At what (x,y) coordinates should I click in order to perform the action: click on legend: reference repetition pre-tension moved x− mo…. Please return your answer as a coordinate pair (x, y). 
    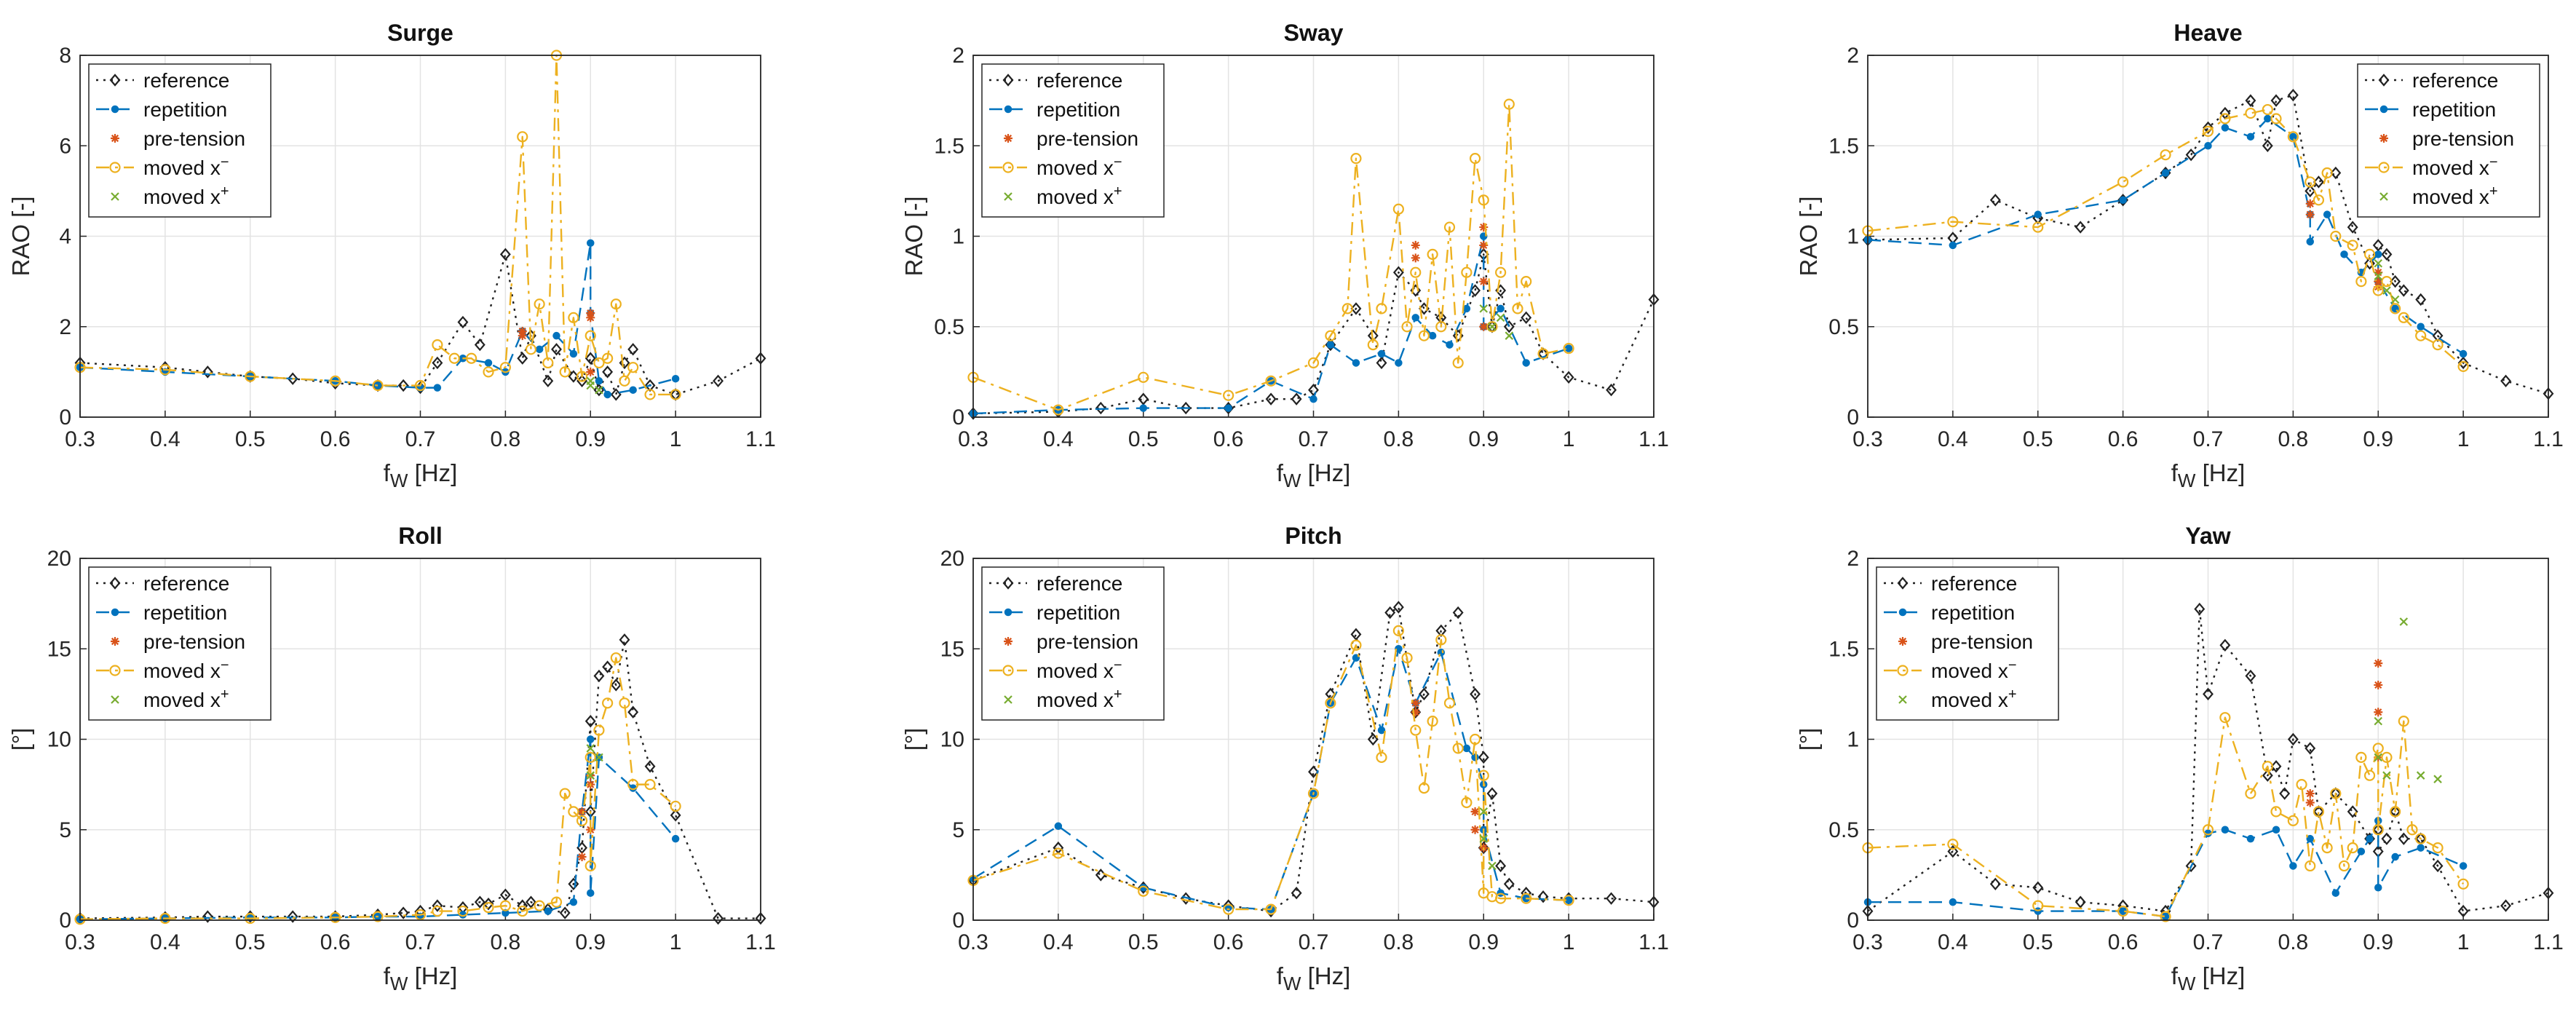
    Looking at the image, I should click on (1073, 140).